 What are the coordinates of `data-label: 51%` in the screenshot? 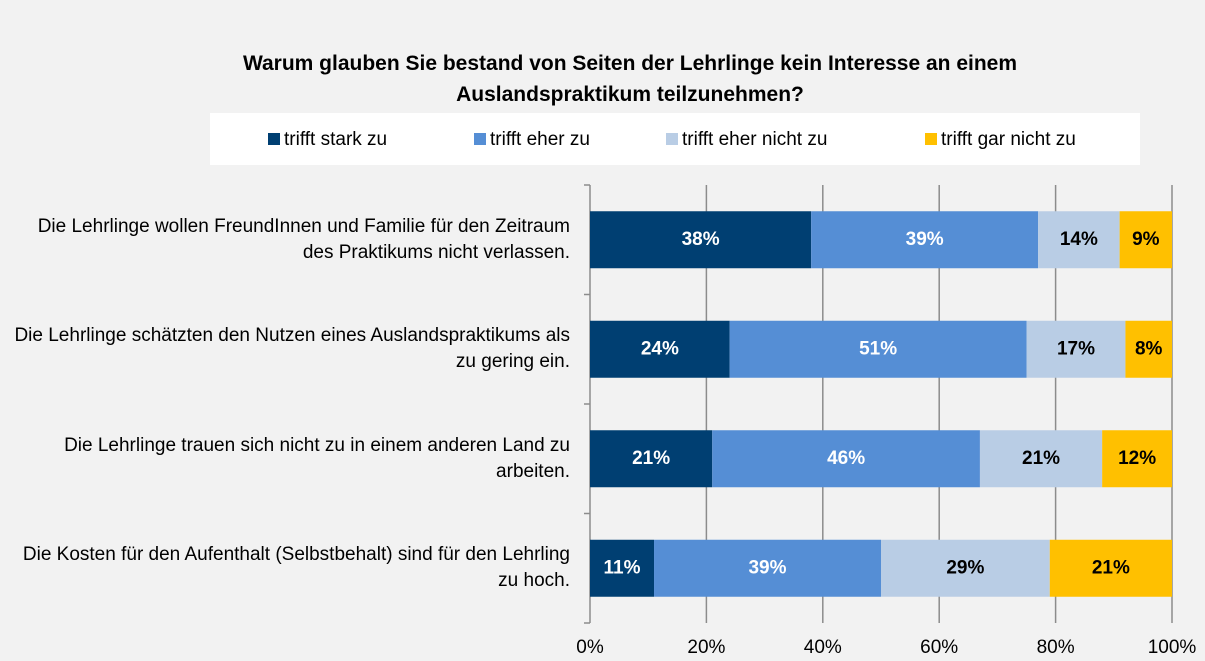 It's located at (878, 348).